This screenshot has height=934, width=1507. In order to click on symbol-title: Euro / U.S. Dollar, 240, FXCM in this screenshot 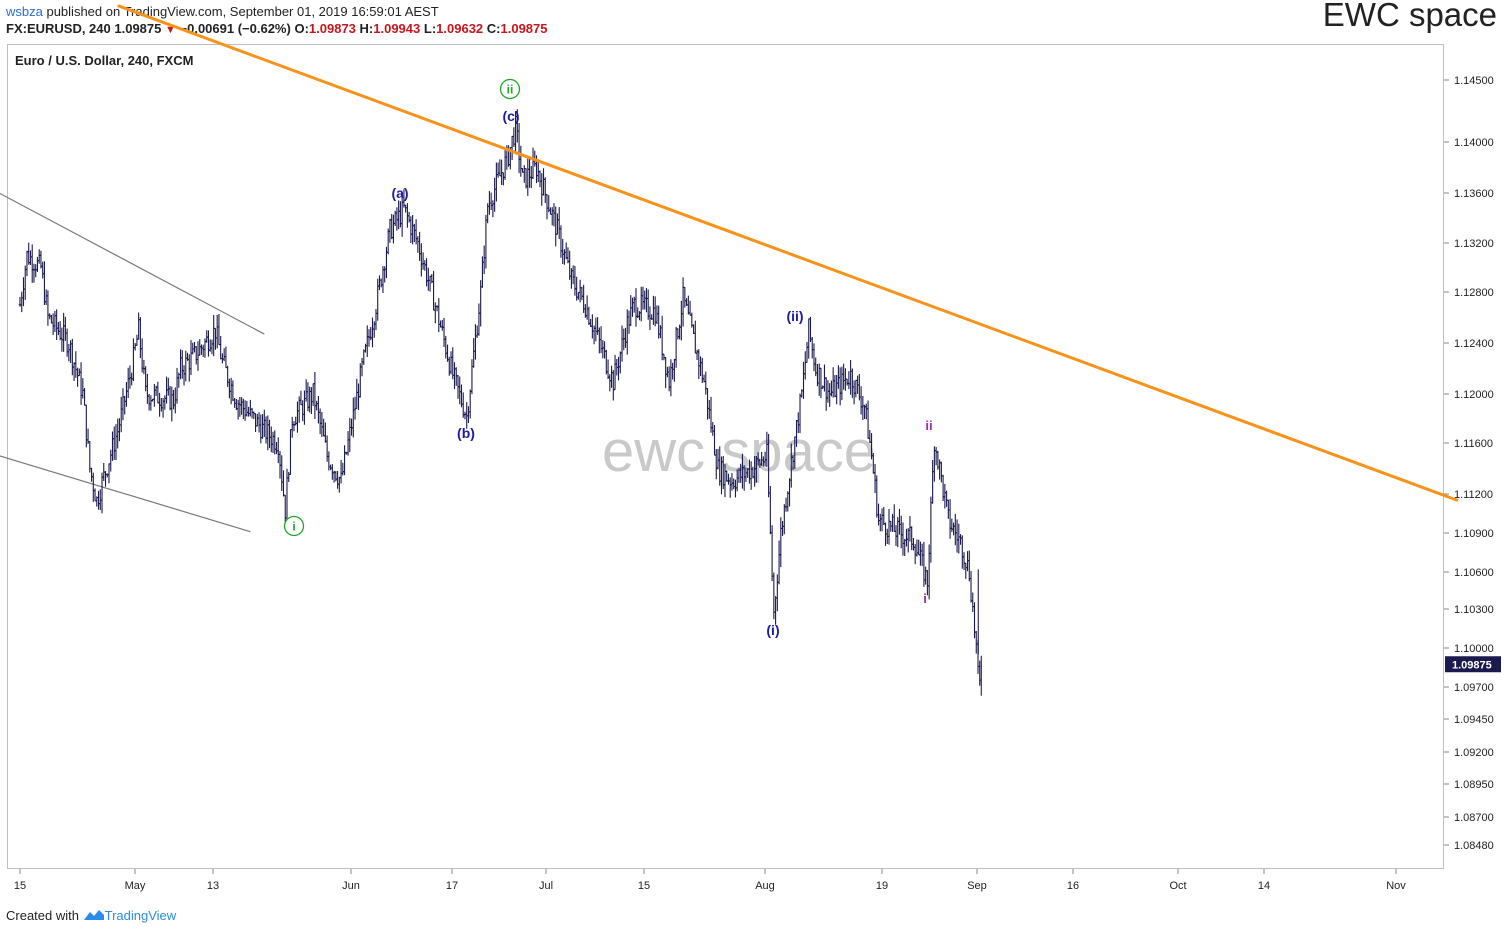, I will do `click(104, 60)`.